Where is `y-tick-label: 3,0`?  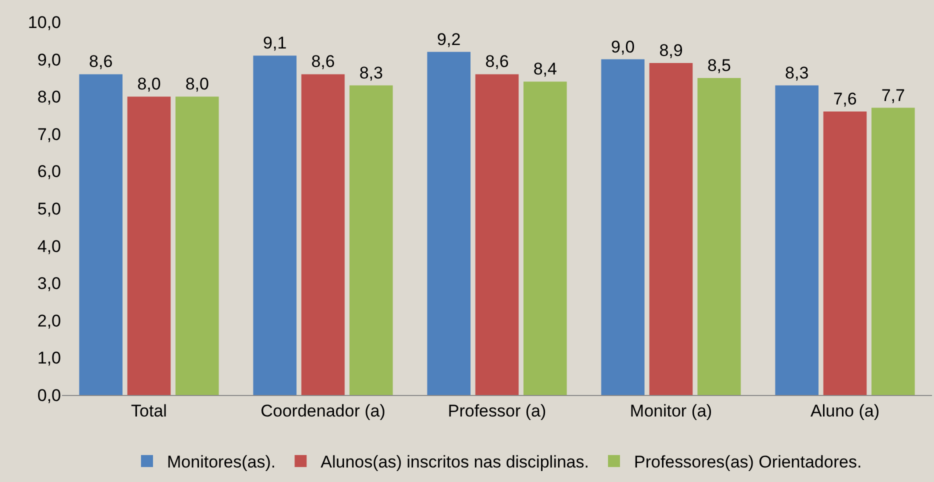 y-tick-label: 3,0 is located at coordinates (49, 284).